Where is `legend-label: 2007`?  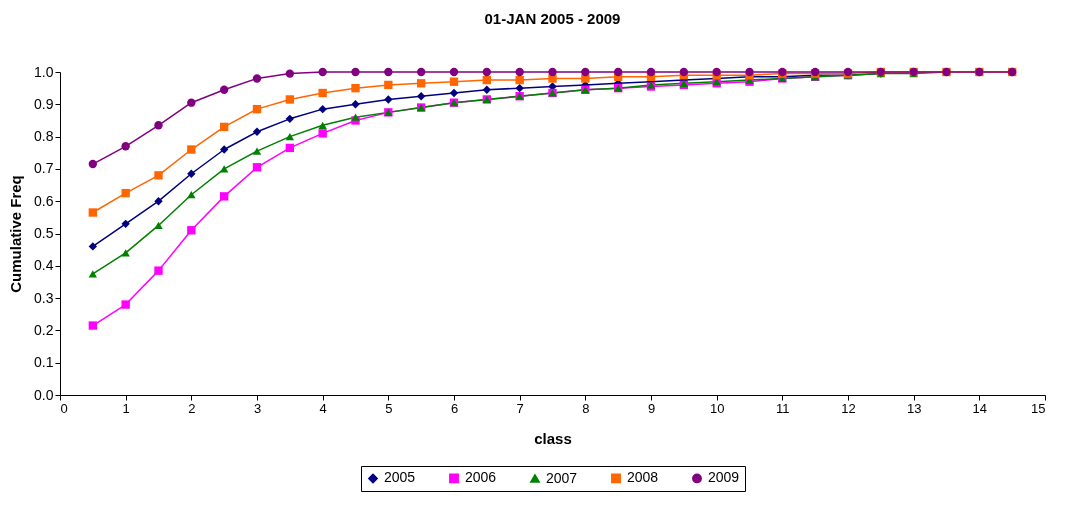
legend-label: 2007 is located at coordinates (562, 477).